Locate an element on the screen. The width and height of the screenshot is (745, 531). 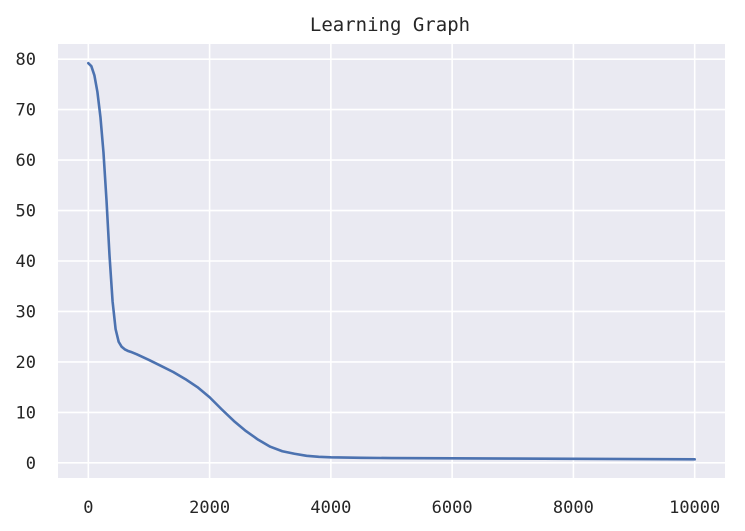
y-tick-label-0: 0 is located at coordinates (31, 464).